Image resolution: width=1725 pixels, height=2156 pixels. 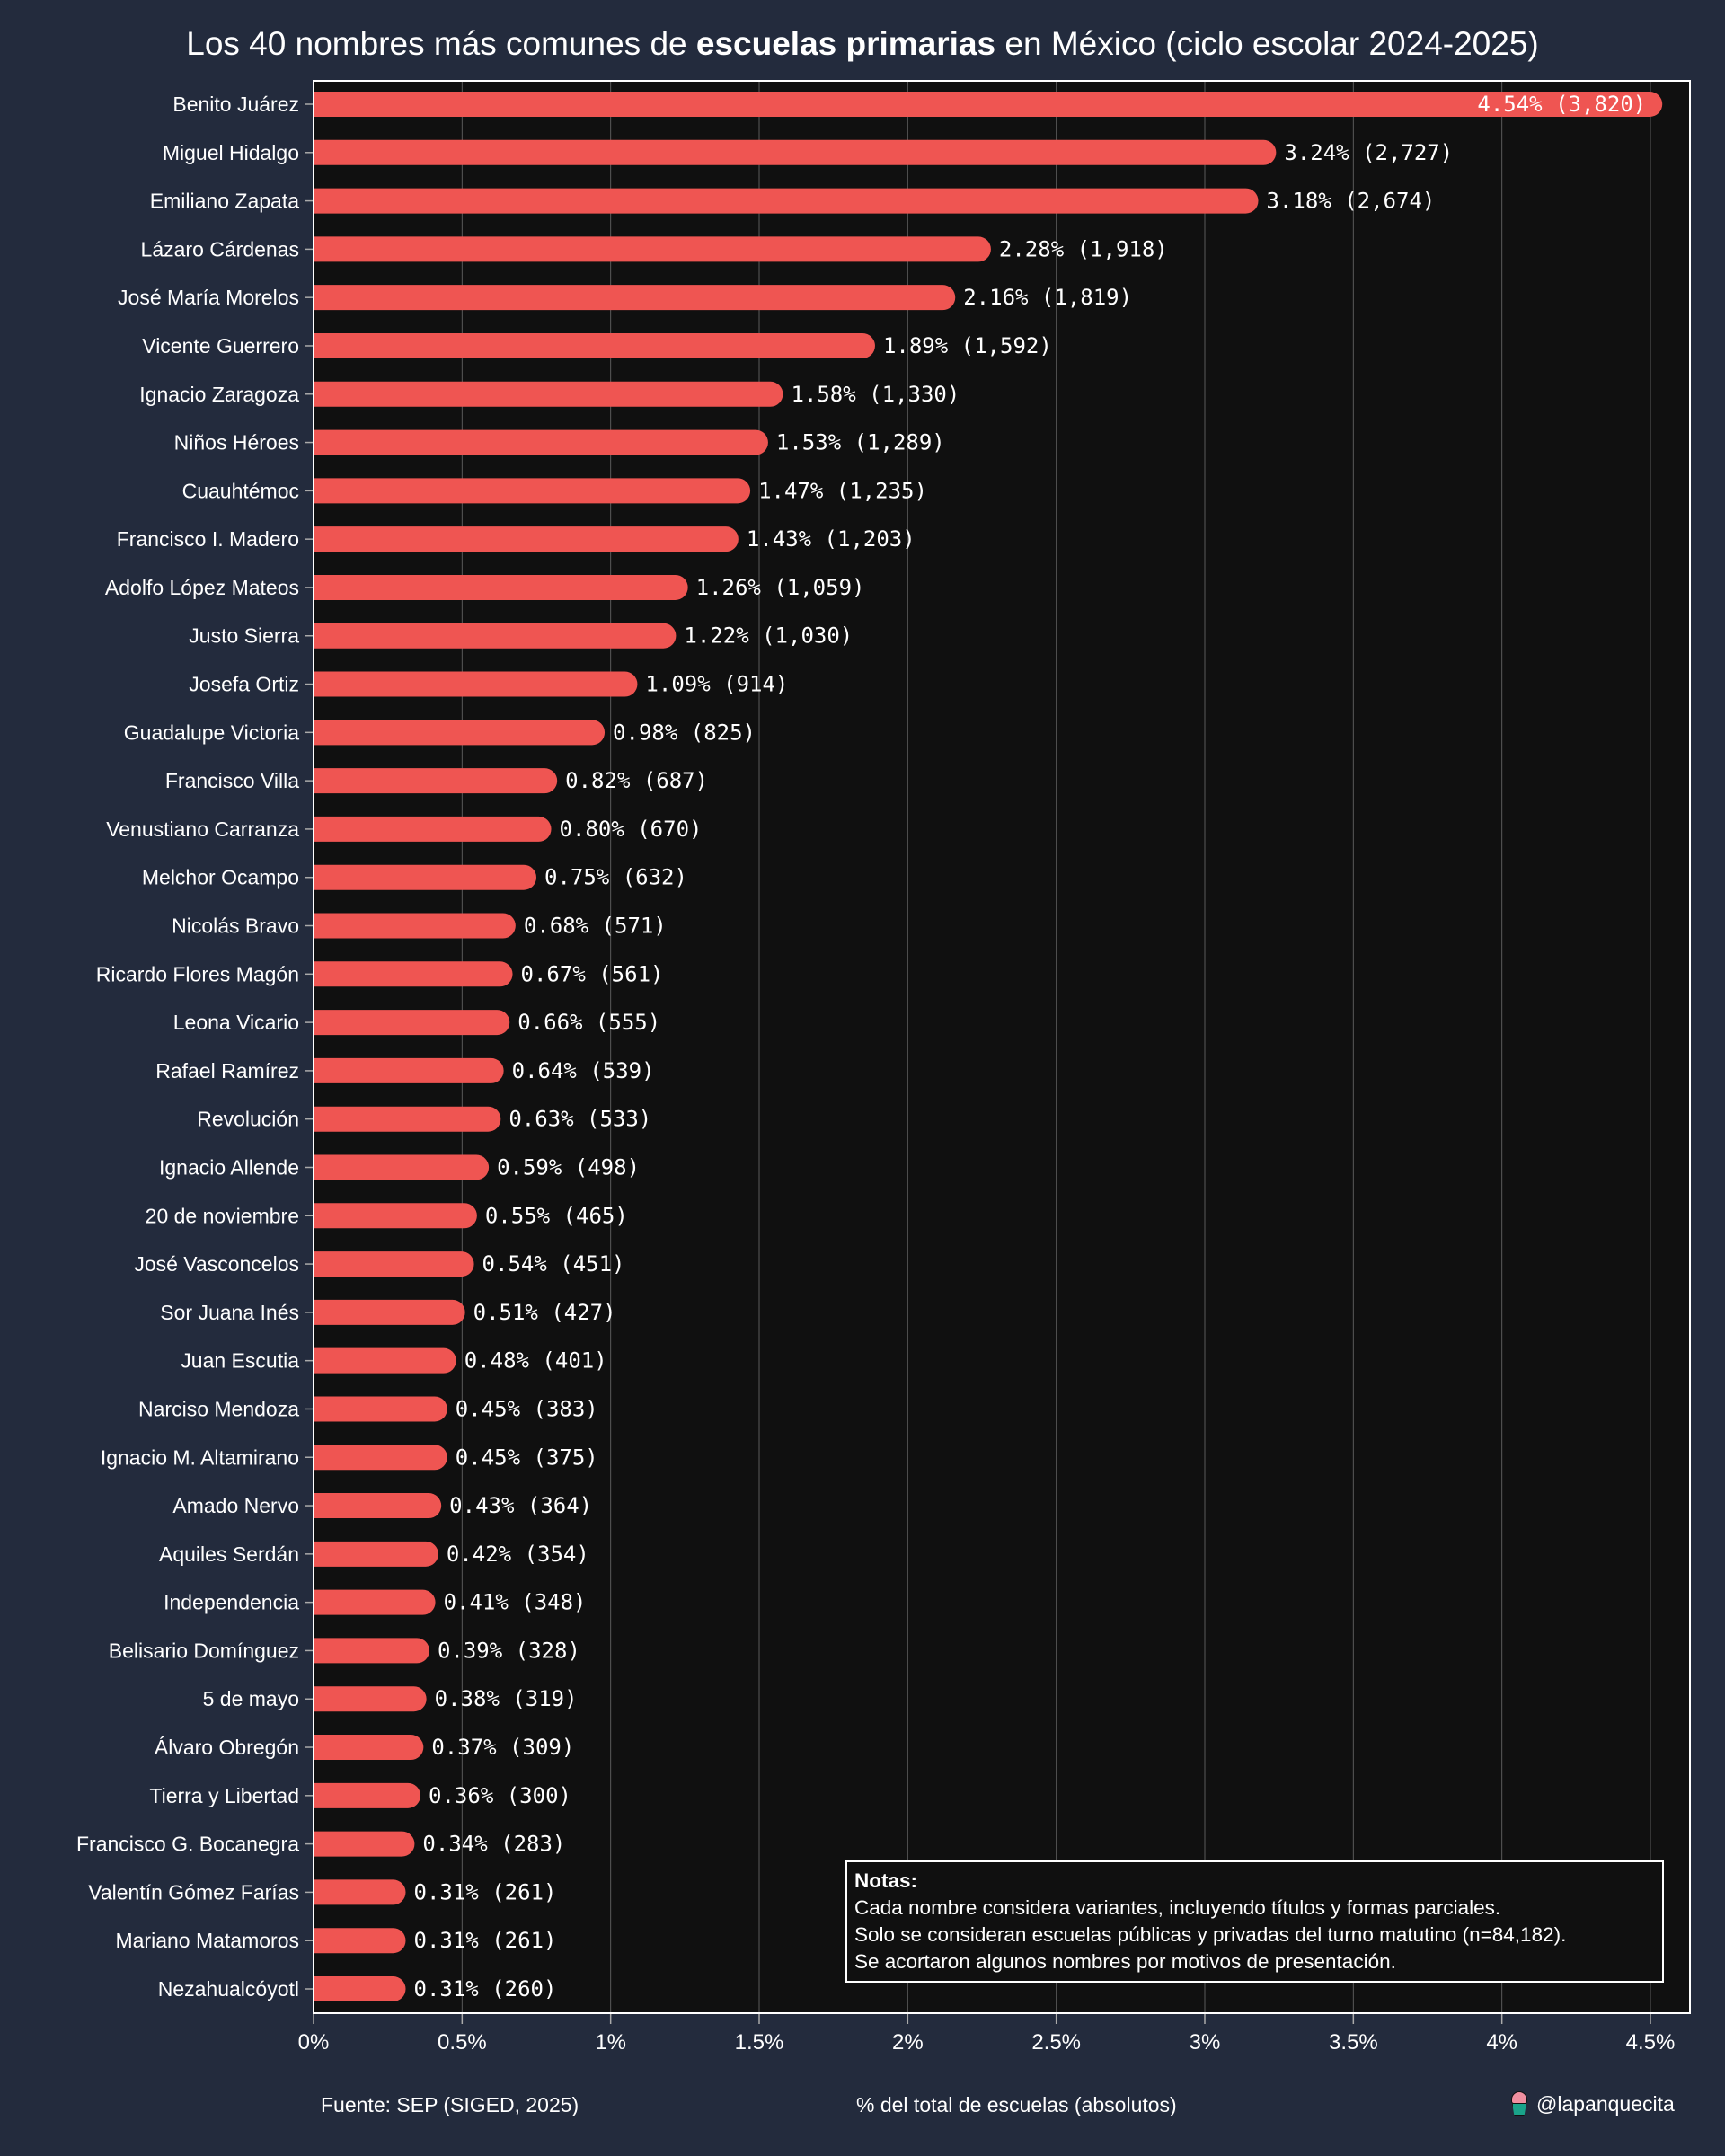 I want to click on category-label: Tierra y Libertad, so click(x=224, y=1795).